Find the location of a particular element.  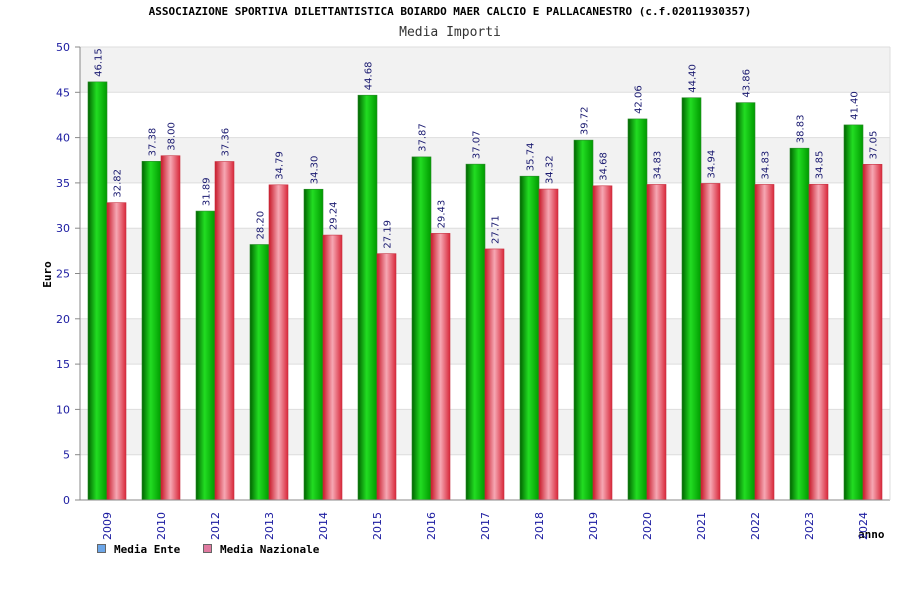

legend-label-media-ente: Media Ente is located at coordinates (147, 549).